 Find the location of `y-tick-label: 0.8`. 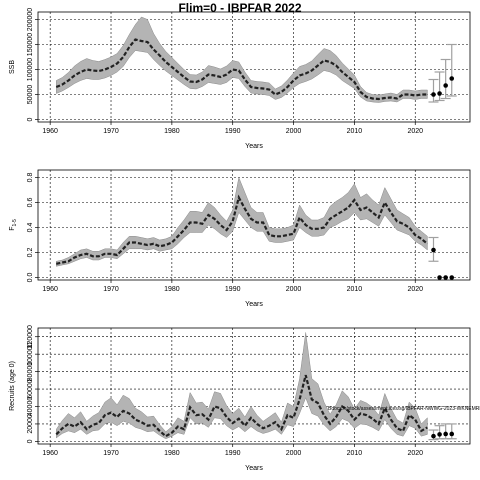

y-tick-label: 0.8 is located at coordinates (30, 178).